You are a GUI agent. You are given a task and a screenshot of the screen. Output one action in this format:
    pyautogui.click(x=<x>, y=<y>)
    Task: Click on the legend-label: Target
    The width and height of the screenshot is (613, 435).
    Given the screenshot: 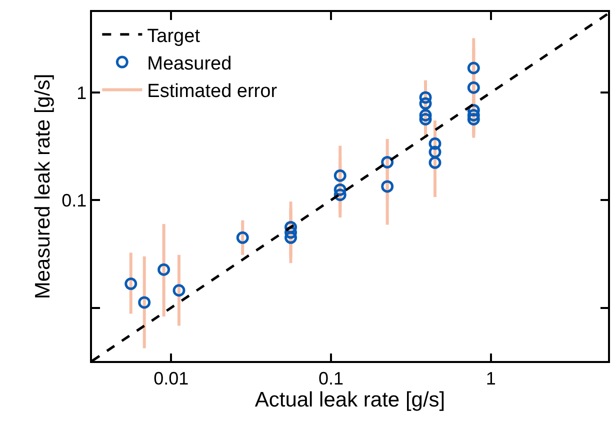 What is the action you would take?
    pyautogui.click(x=174, y=36)
    